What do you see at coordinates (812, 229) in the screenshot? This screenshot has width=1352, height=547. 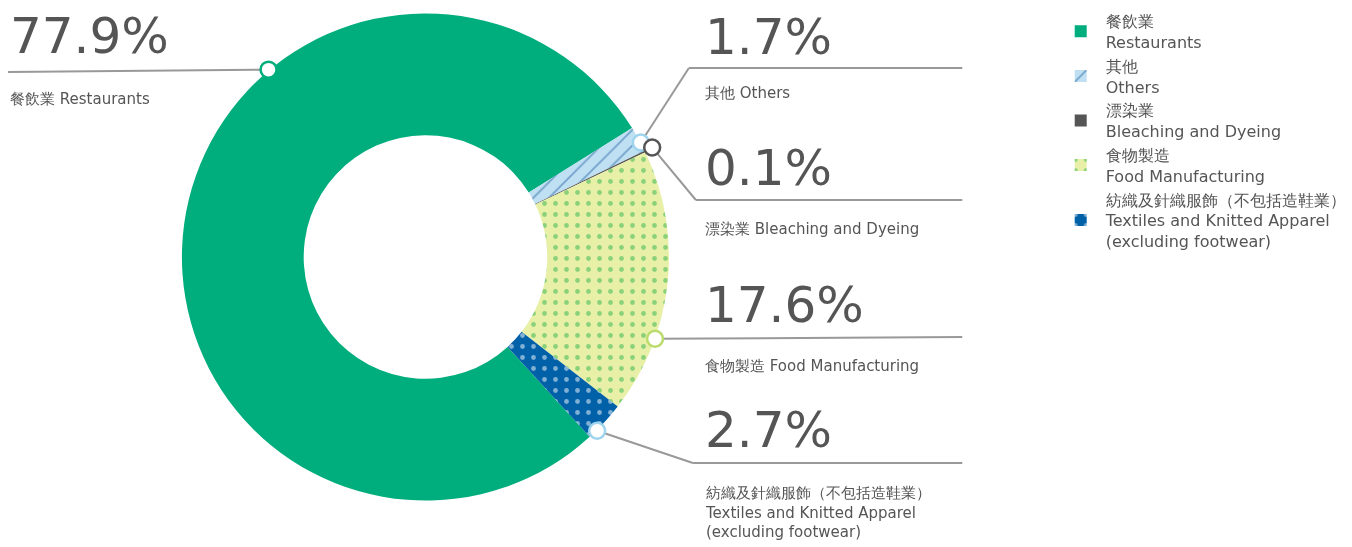 I see `category-label: 漂染業 Bleaching and Dyeing` at bounding box center [812, 229].